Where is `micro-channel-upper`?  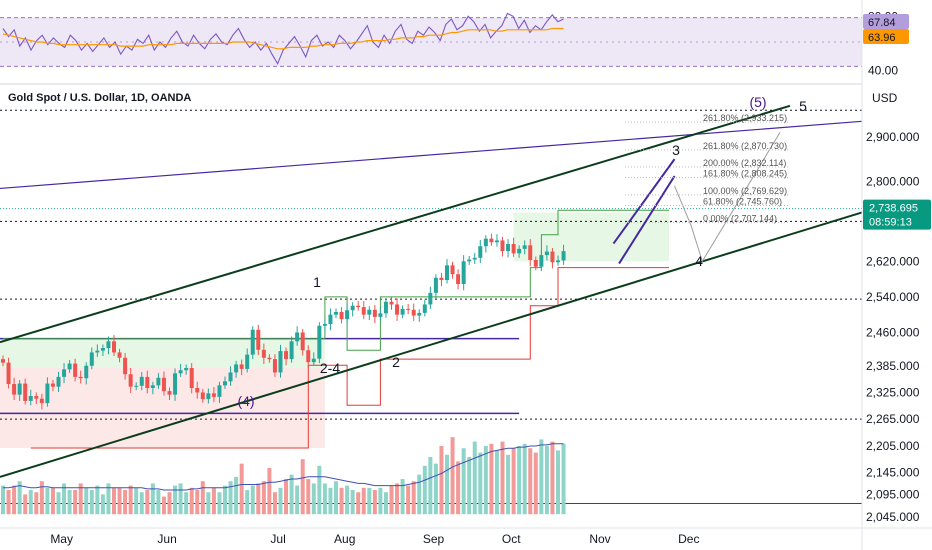
micro-channel-upper is located at coordinates (644, 201).